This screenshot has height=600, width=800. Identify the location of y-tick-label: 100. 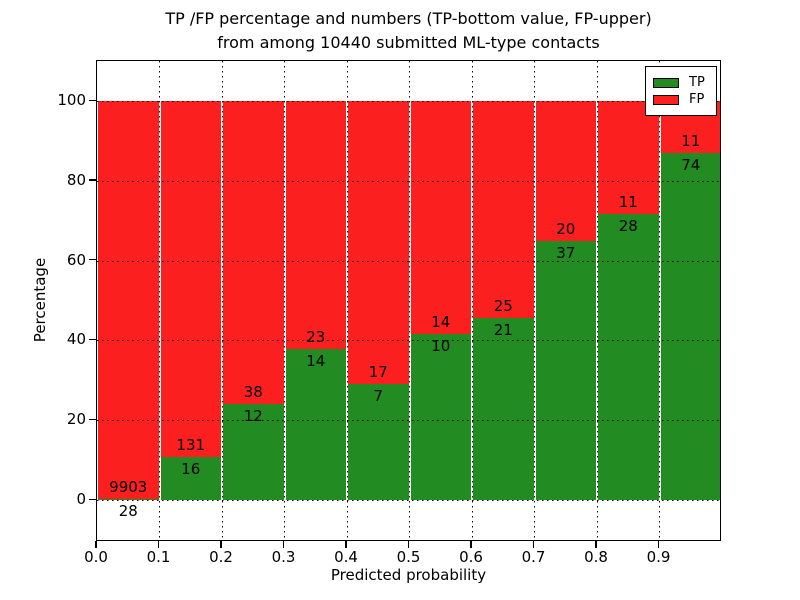
(71, 100).